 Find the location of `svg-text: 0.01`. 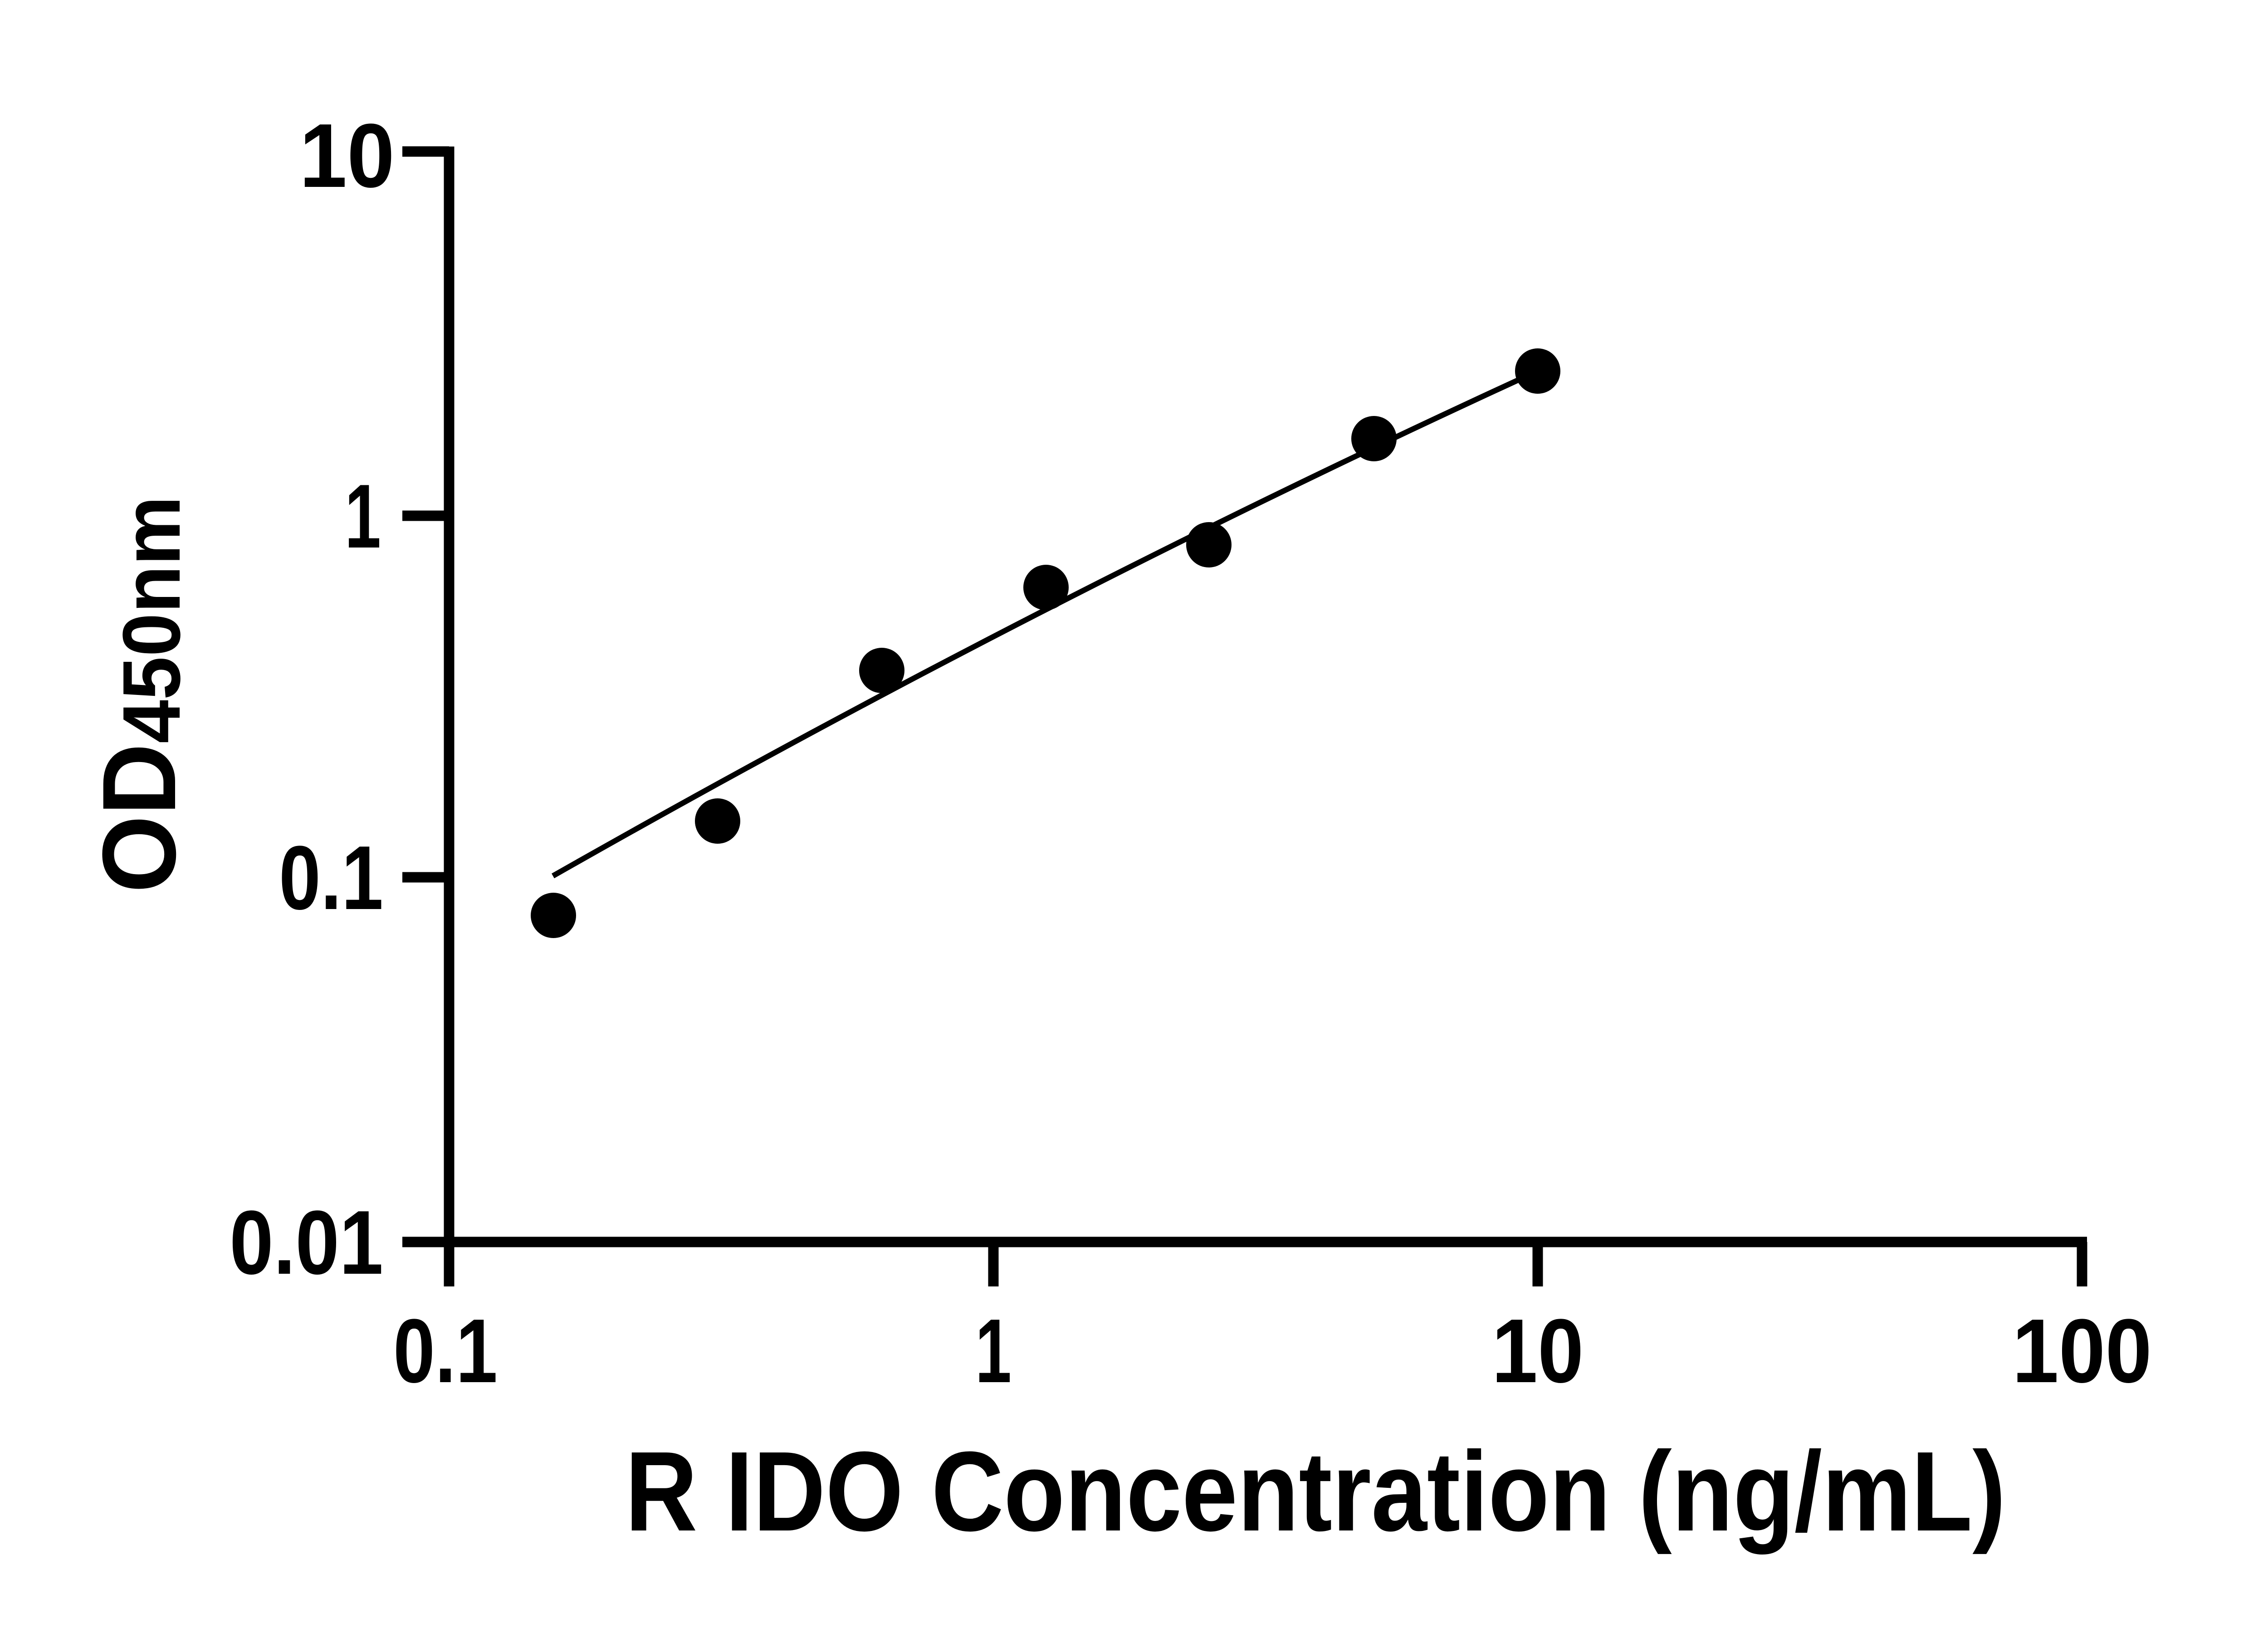

svg-text: 0.01 is located at coordinates (306, 1242).